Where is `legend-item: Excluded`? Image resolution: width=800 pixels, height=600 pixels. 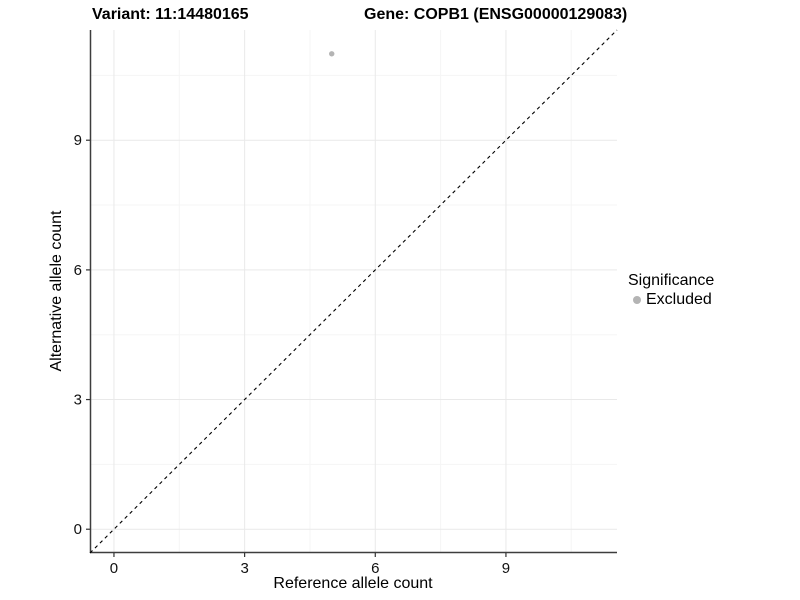
legend-item: Excluded is located at coordinates (671, 300).